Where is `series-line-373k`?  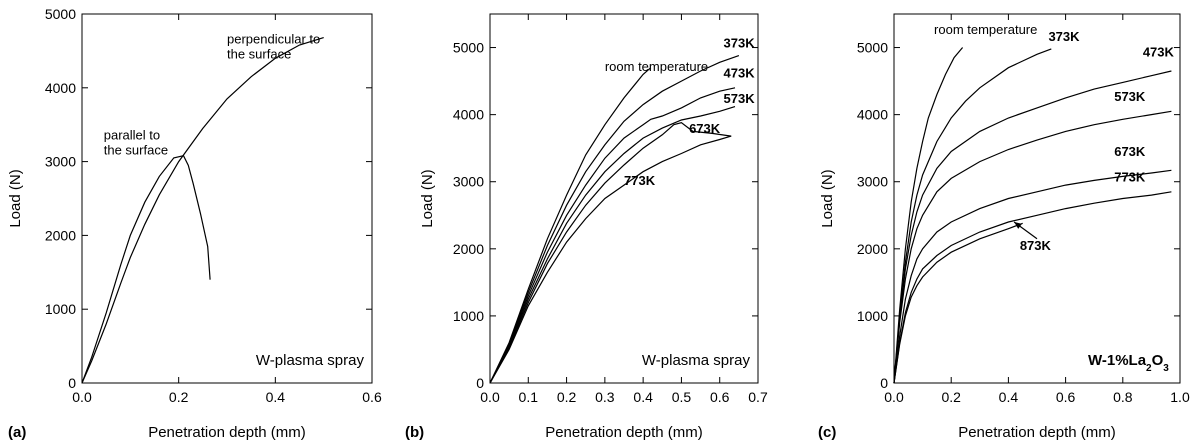 series-line-373k is located at coordinates (972, 216).